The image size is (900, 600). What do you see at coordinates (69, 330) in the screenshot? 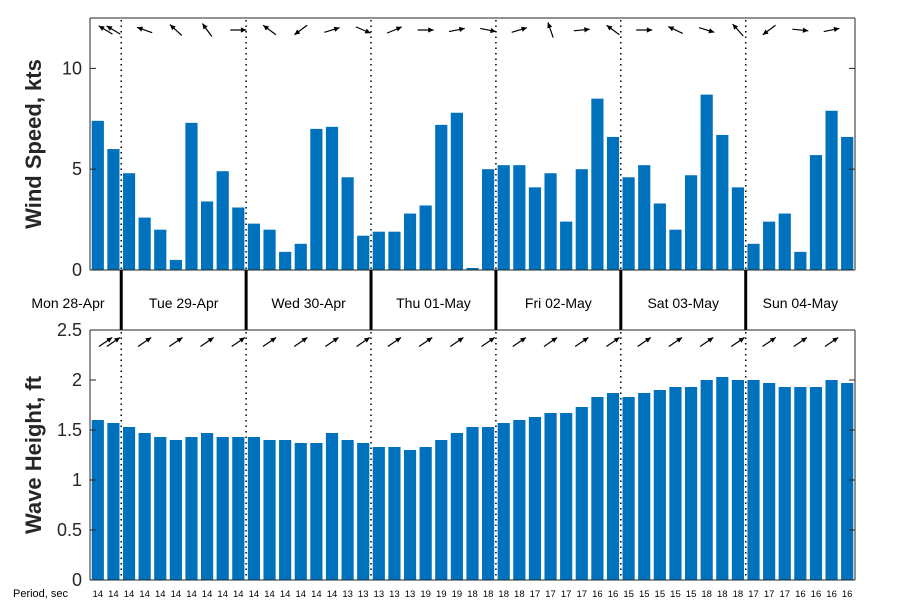
I see `y-tick-label: 2.5` at bounding box center [69, 330].